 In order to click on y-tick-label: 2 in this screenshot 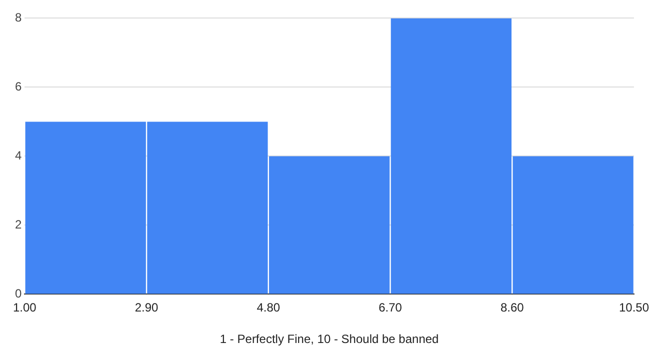, I will do `click(18, 225)`.